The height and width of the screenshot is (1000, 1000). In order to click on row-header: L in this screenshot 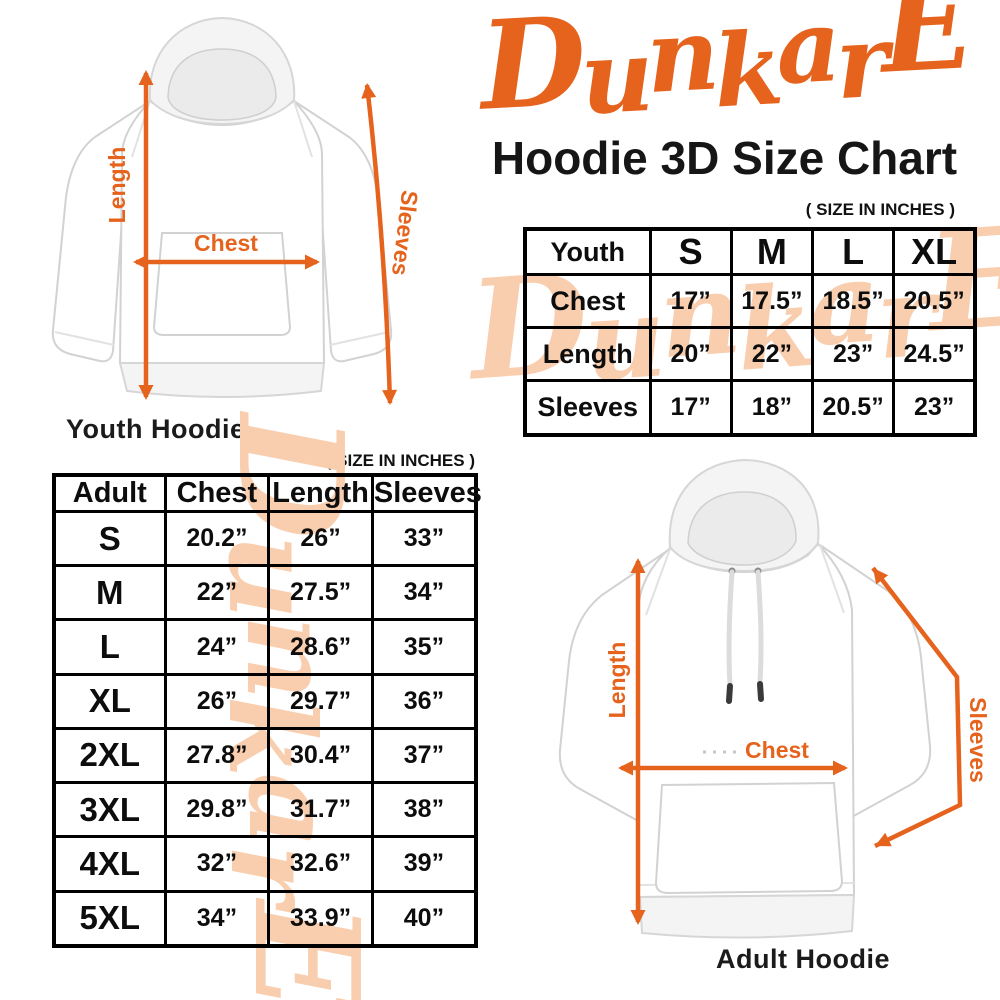, I will do `click(109, 647)`.